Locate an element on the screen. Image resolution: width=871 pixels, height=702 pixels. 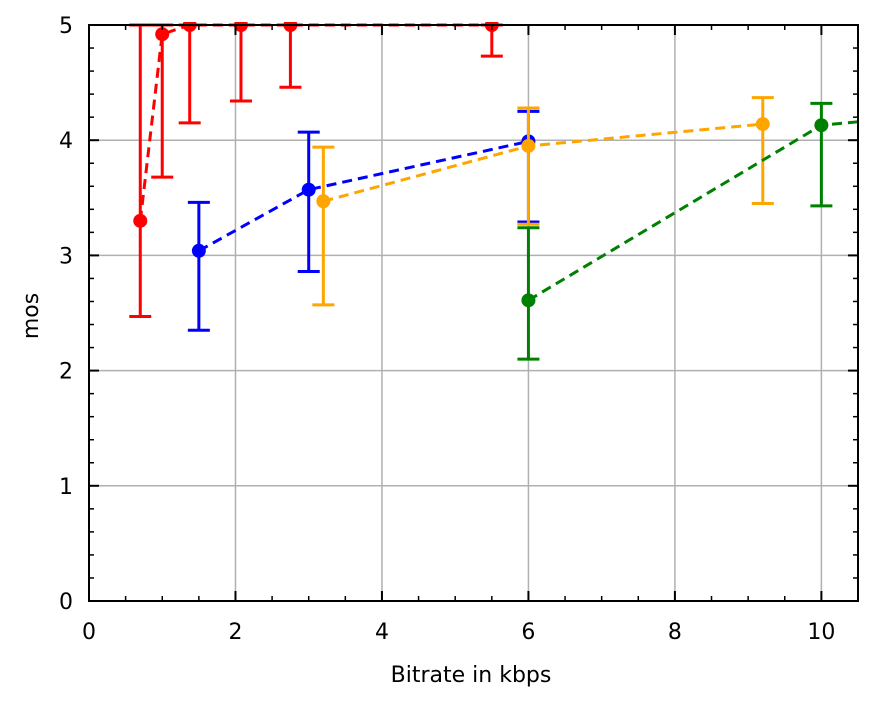
y-tick-label: 3 is located at coordinates (66, 256).